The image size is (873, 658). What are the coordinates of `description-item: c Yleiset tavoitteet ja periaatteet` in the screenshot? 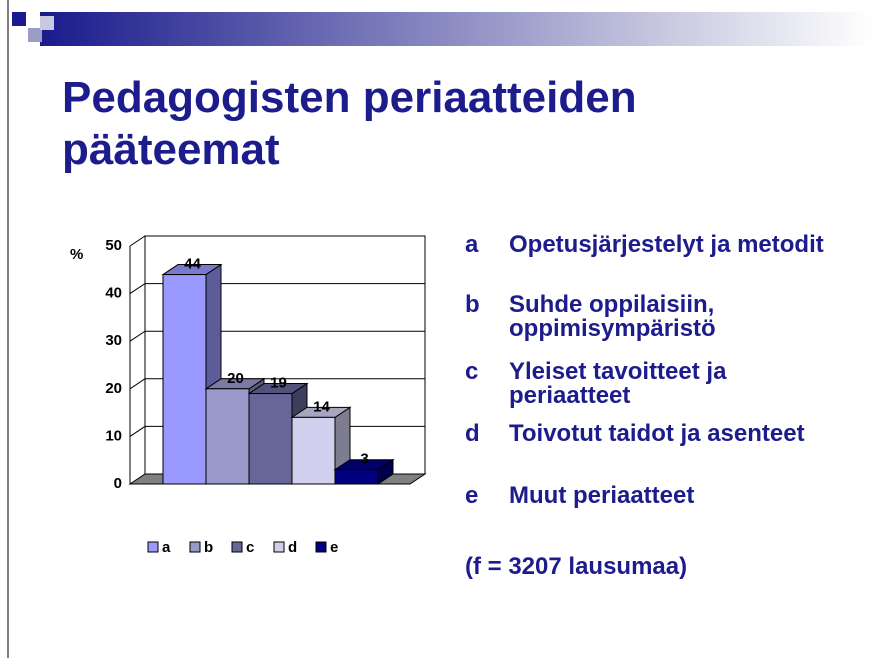 It's located at (655, 384).